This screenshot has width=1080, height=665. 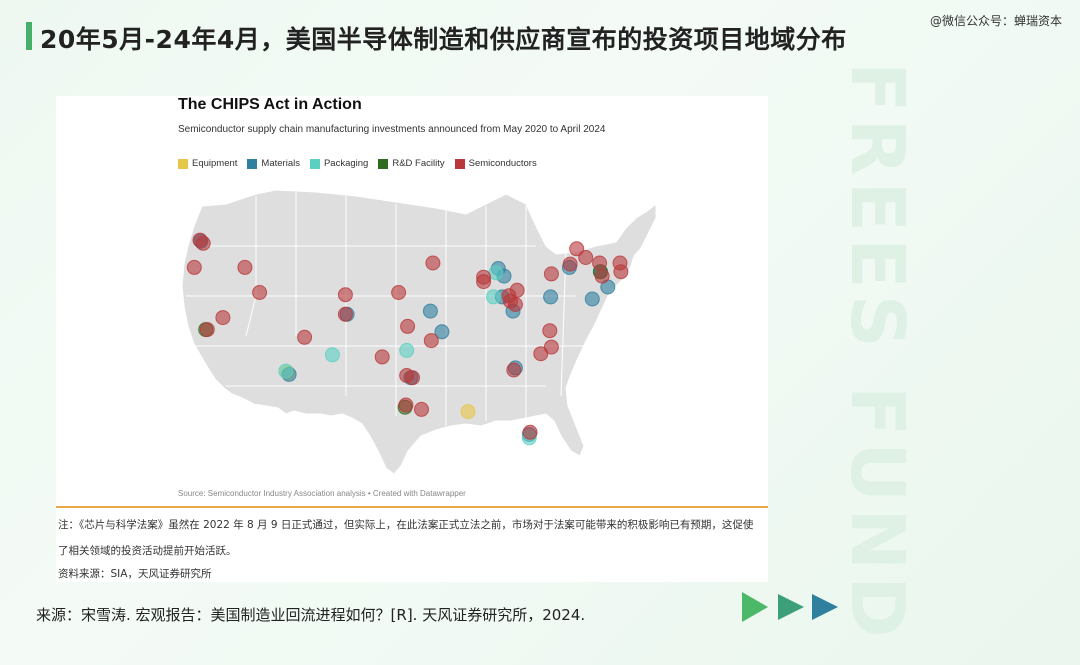 What do you see at coordinates (346, 163) in the screenshot?
I see `legend-label: Packaging` at bounding box center [346, 163].